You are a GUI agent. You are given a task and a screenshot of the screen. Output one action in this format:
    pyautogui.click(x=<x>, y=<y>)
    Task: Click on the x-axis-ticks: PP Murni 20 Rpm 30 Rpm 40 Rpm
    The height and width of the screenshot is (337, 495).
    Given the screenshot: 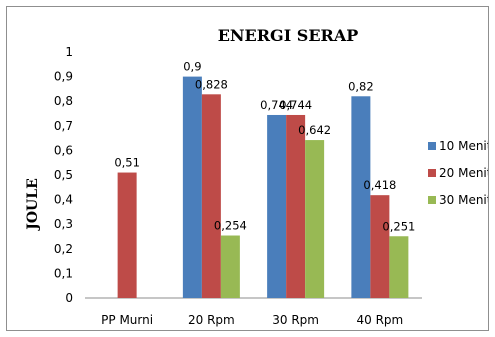 What is the action you would take?
    pyautogui.click(x=252, y=320)
    